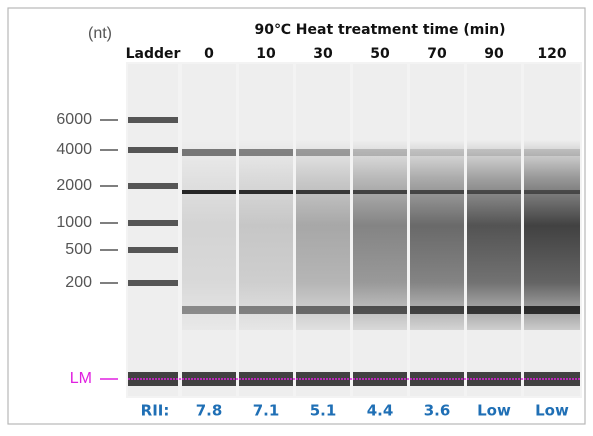 This screenshot has height=436, width=593. Describe the element at coordinates (551, 54) in the screenshot. I see `lane-label: 120` at that location.